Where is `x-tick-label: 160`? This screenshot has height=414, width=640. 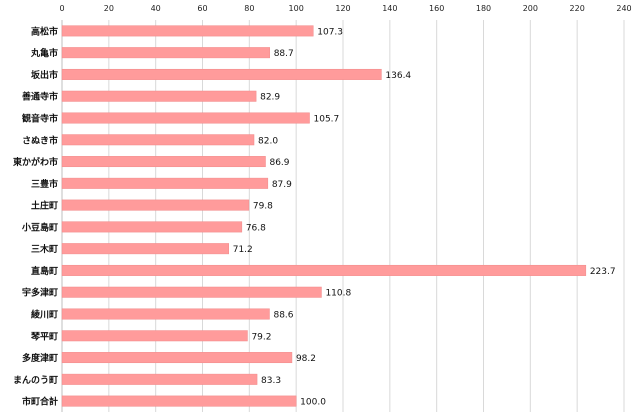 x-tick-label: 160 is located at coordinates (436, 8).